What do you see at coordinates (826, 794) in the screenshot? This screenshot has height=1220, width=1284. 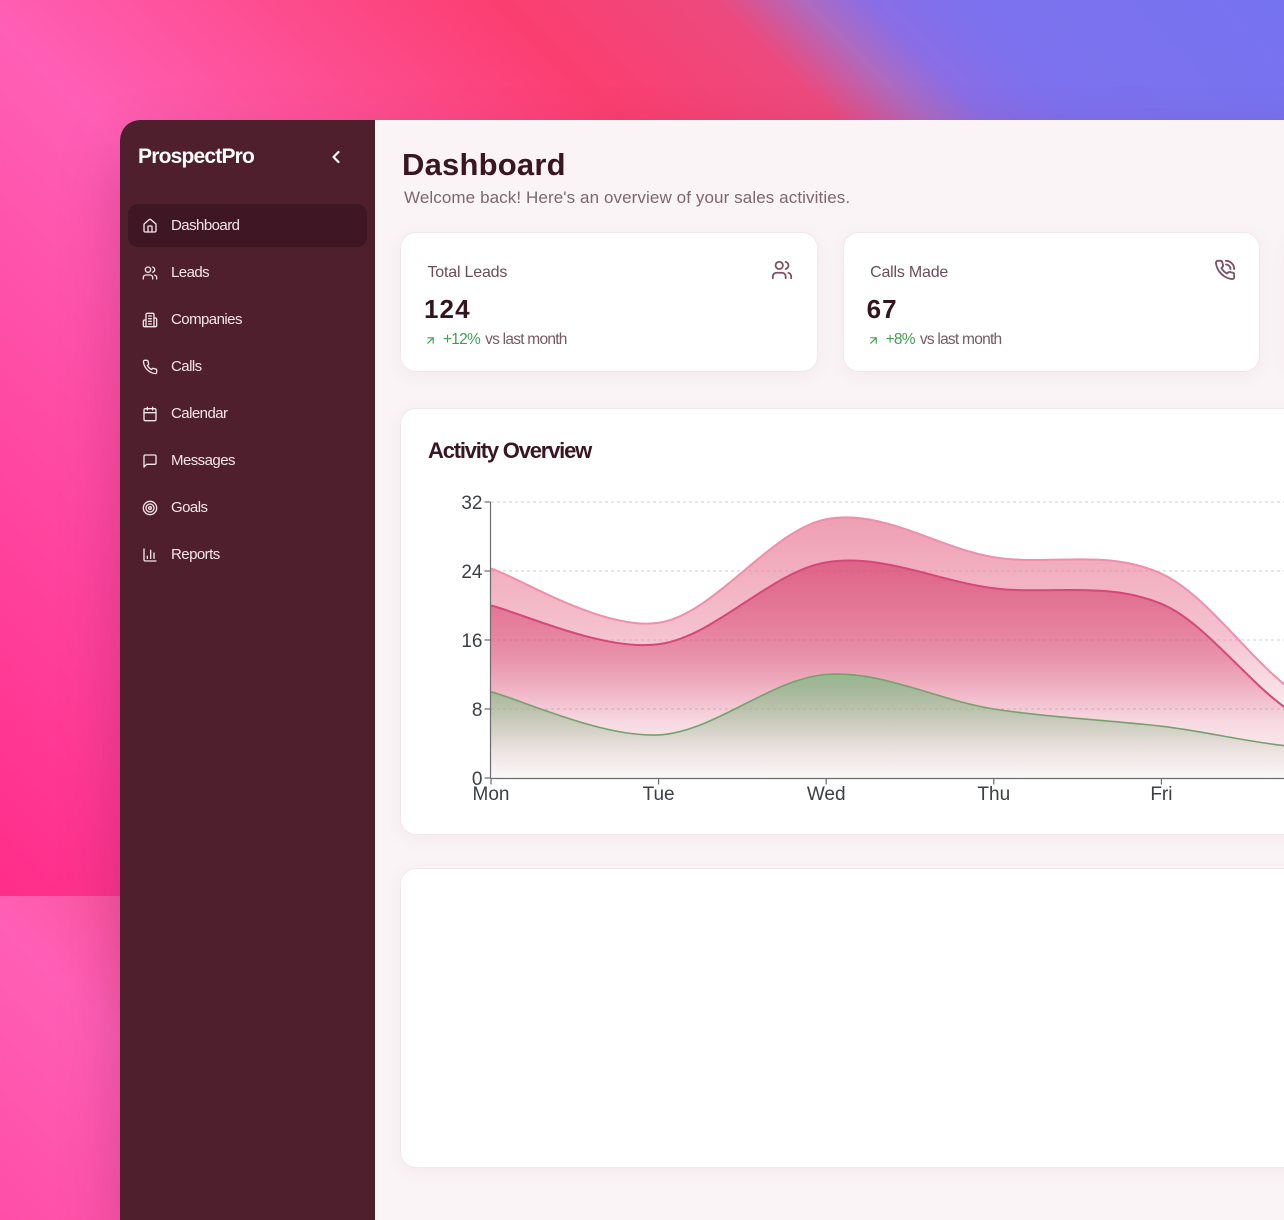 I see `svg-text: Wed` at bounding box center [826, 794].